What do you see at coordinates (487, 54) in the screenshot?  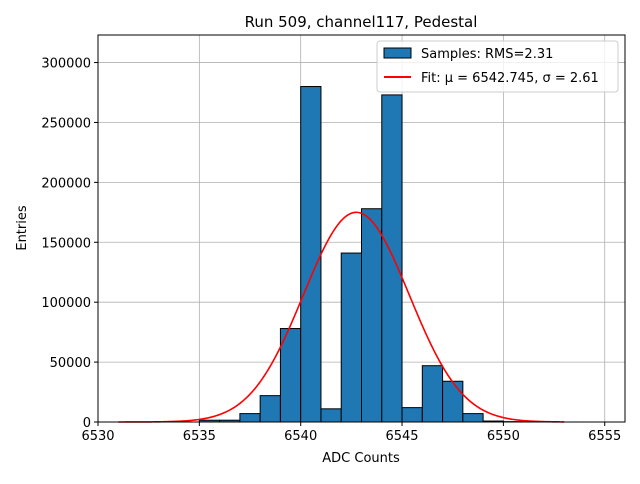 I see `legend-label-samples: Samples: RMS=2.31` at bounding box center [487, 54].